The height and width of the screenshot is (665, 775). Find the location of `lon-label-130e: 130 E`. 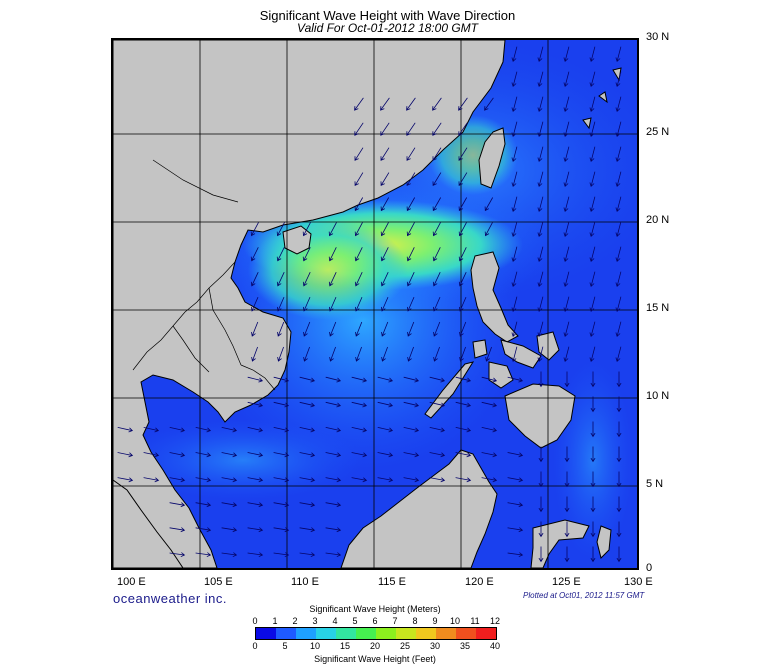

lon-label-130e: 130 E is located at coordinates (638, 582).